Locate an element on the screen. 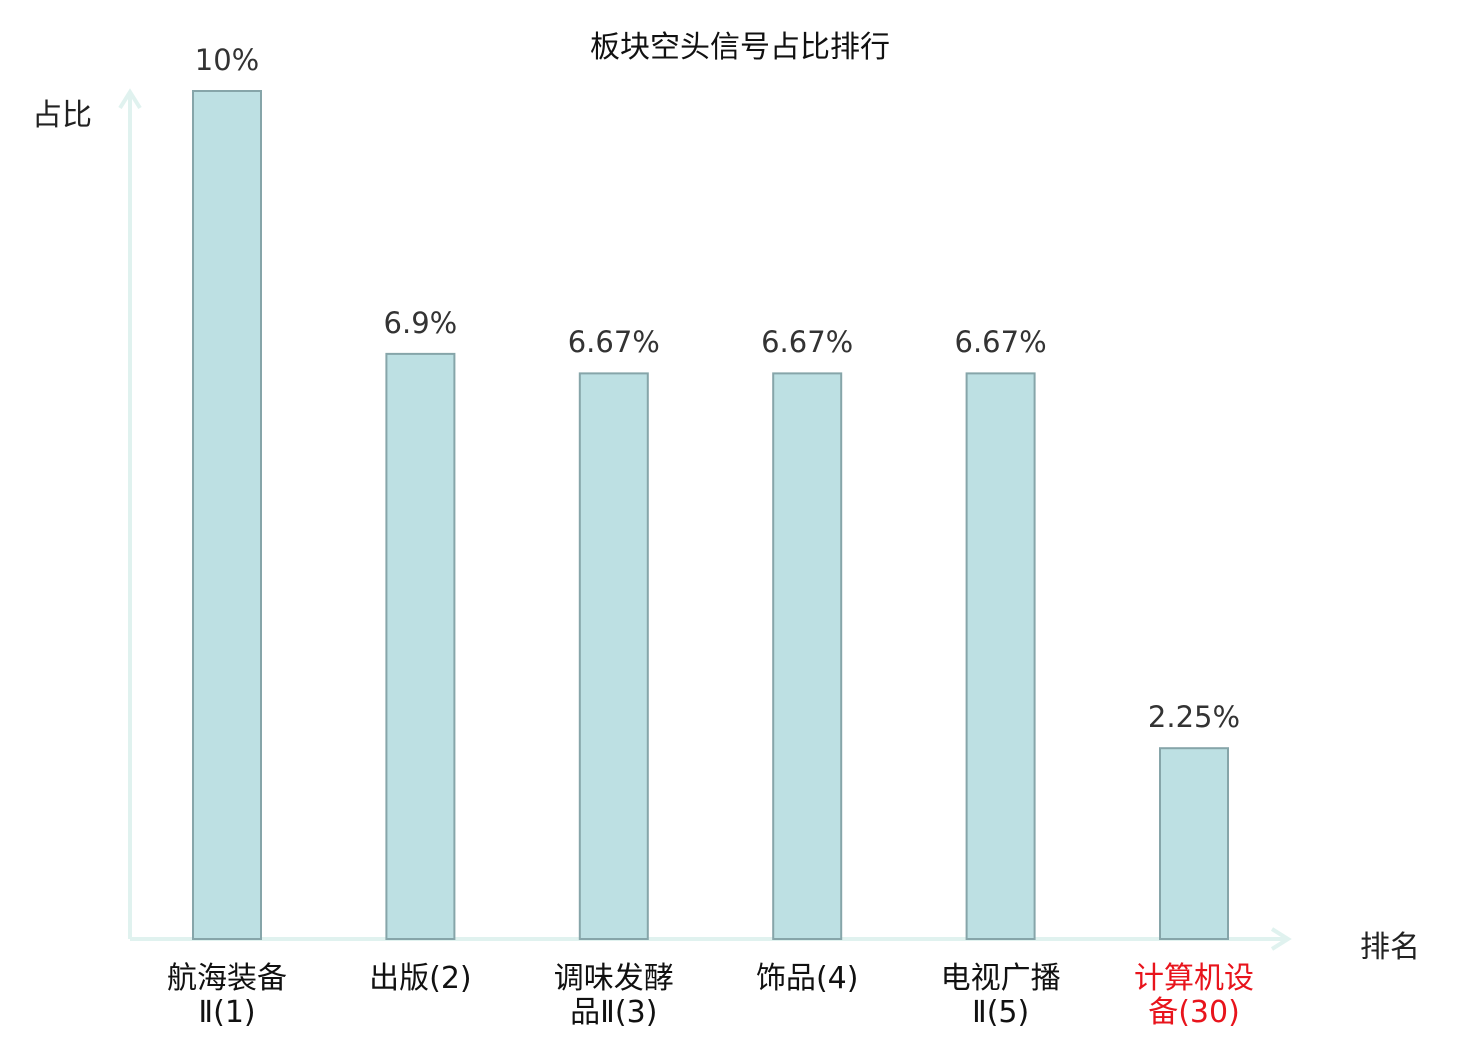  category-rank: Ⅱ(1) is located at coordinates (227, 1012).